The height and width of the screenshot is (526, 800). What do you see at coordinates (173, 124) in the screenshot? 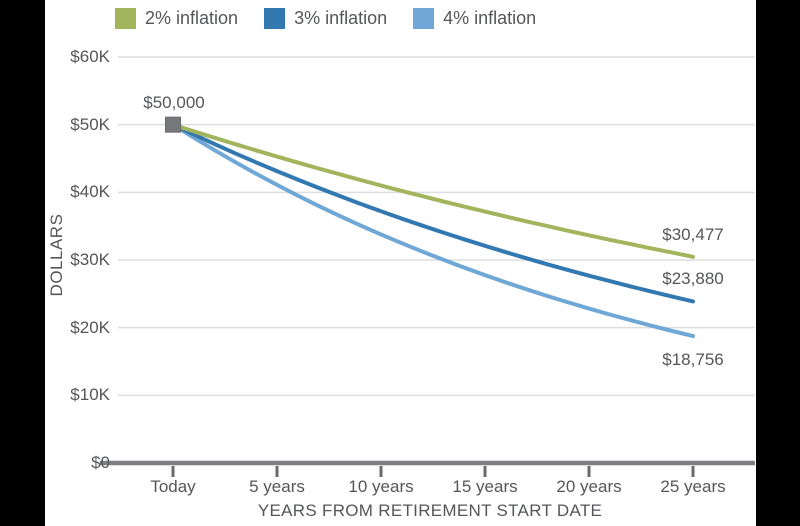
I see `start-point-marker` at bounding box center [173, 124].